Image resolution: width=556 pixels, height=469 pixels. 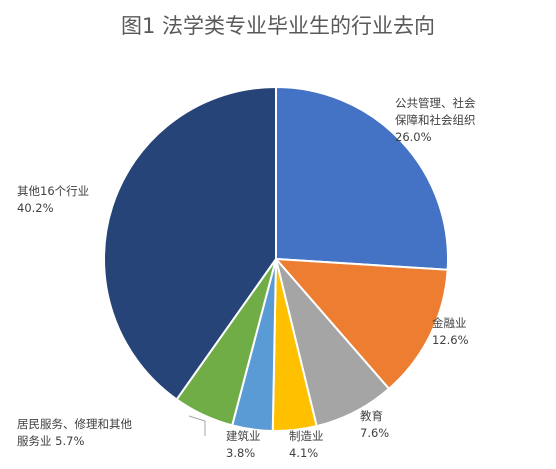 What do you see at coordinates (374, 433) in the screenshot?
I see `slice-label-line: 7.6%` at bounding box center [374, 433].